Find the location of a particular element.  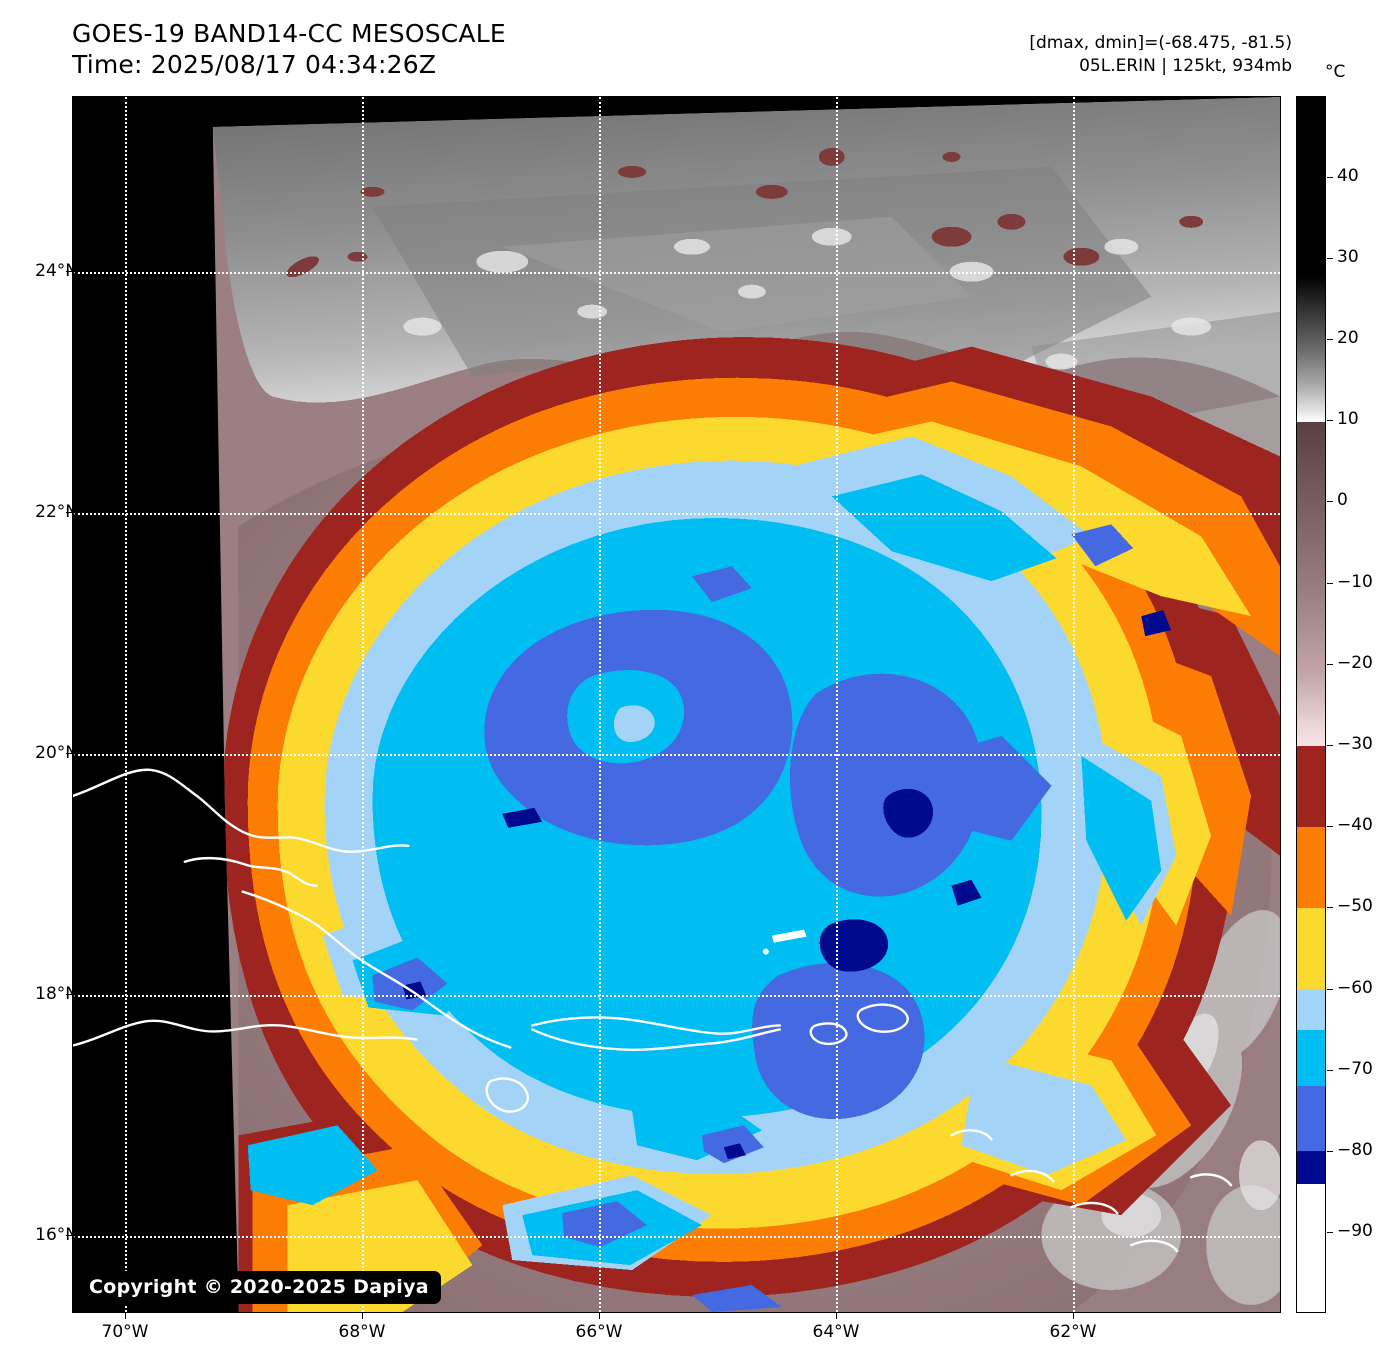

colorbar-unit-label: °C is located at coordinates (1335, 72).